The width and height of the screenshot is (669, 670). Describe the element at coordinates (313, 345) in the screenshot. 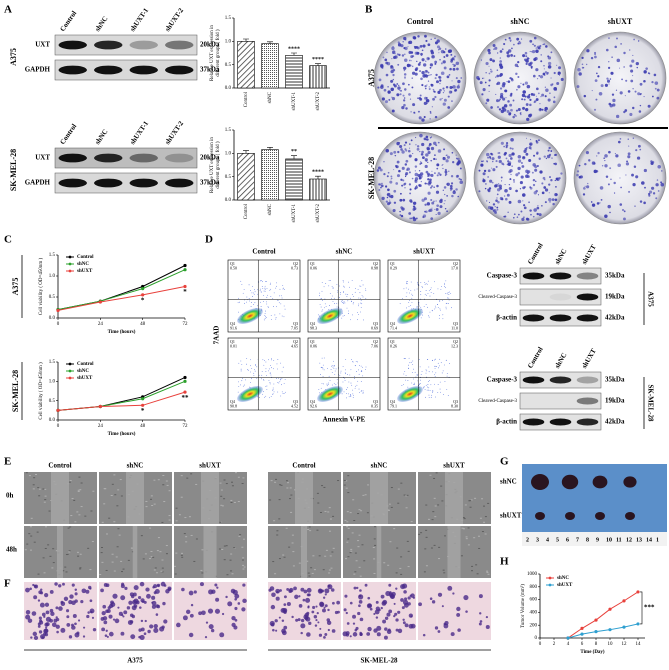

I see `gate-value: 0.06` at that location.